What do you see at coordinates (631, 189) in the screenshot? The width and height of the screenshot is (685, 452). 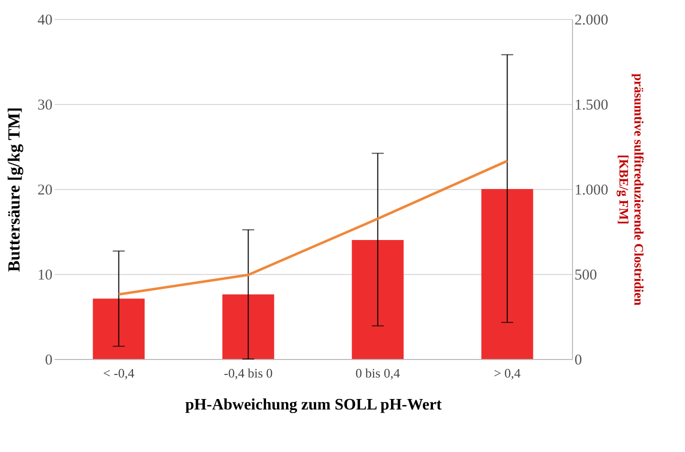 I see `y2-axis-title: präsumtive sulfitreduzierende Clostridien [KBE/g FM]` at bounding box center [631, 189].